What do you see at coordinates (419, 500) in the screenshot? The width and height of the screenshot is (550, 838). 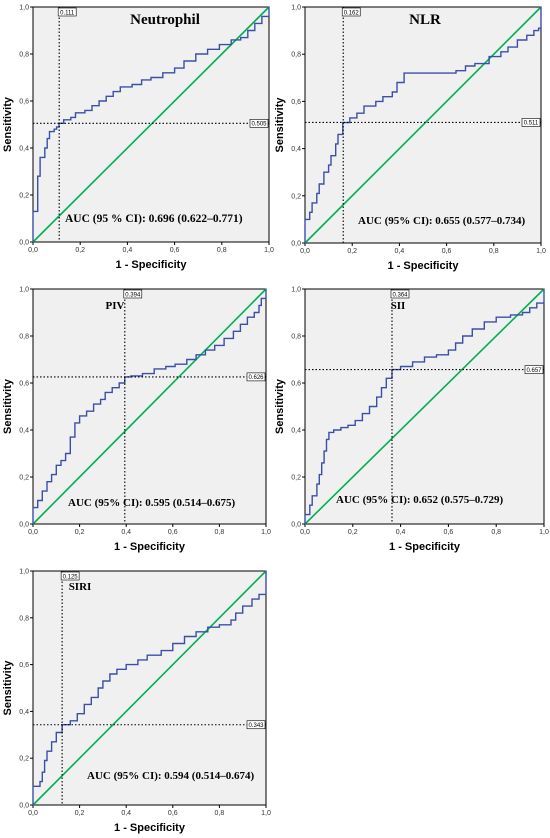 I see `auc-annotation: AUC (95% CI): 0.652 (0.575–0.729)` at bounding box center [419, 500].